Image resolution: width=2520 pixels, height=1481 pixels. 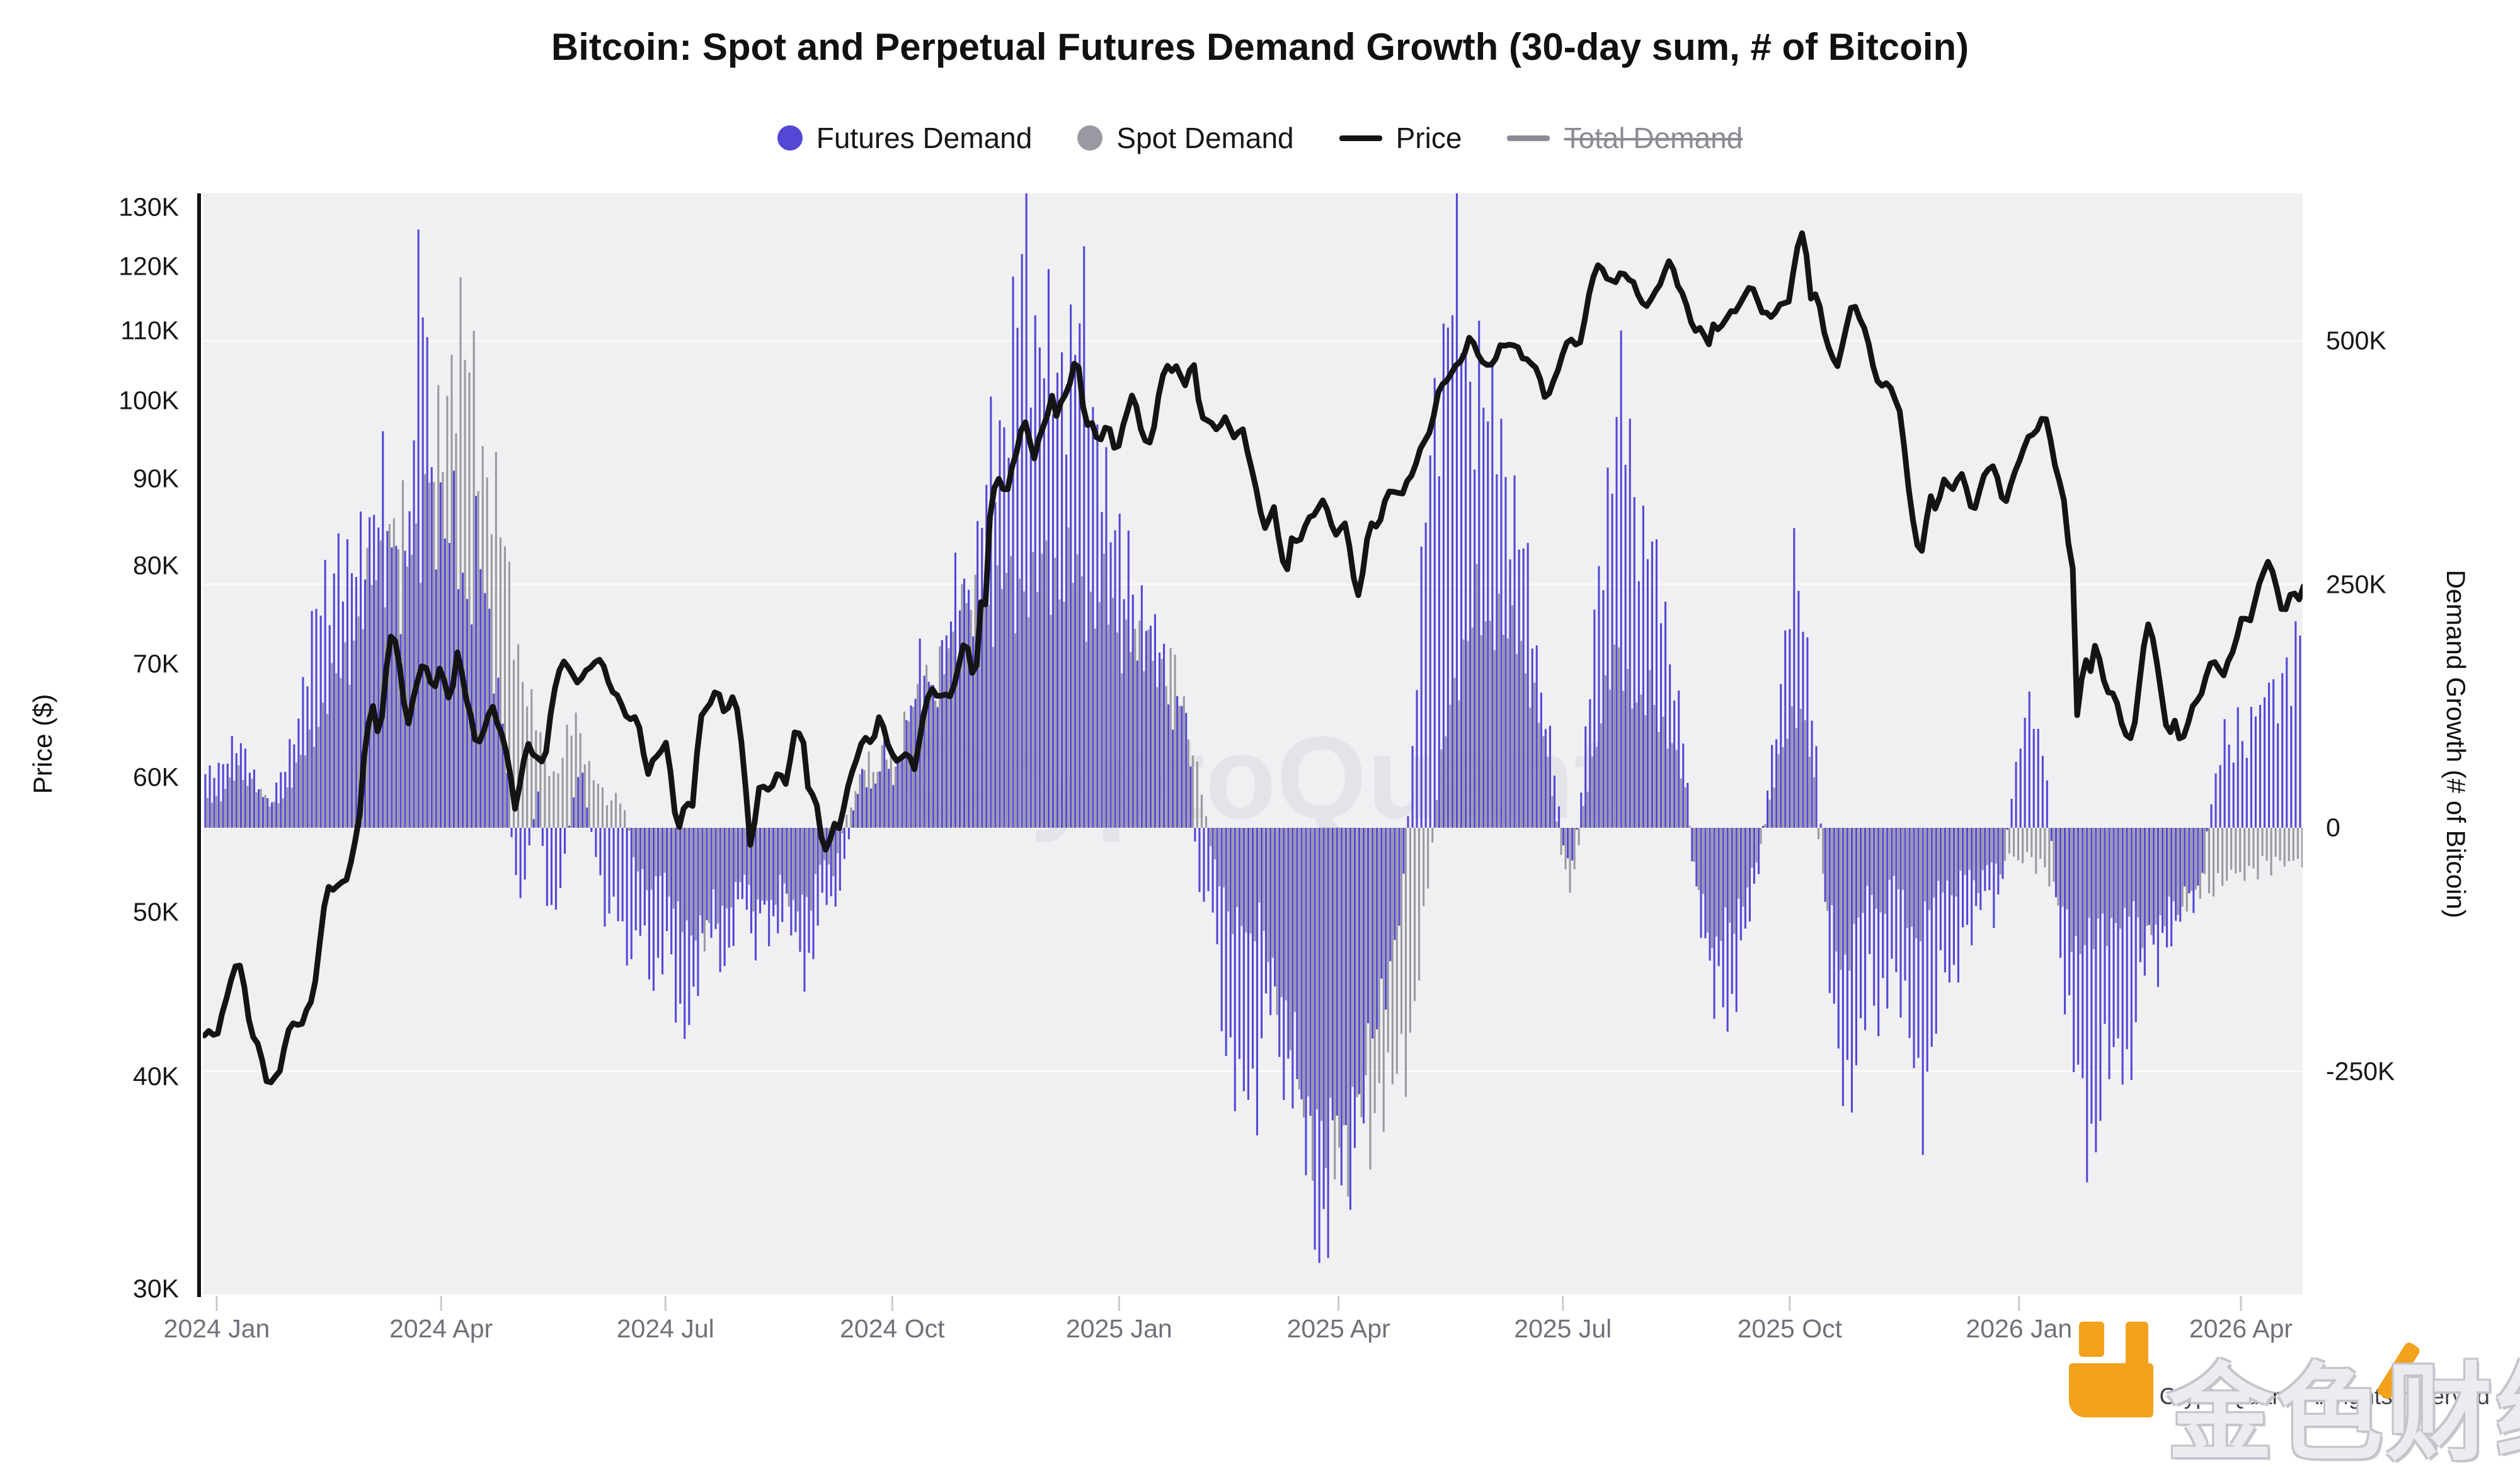 I want to click on spot-dot-icon, so click(x=1090, y=138).